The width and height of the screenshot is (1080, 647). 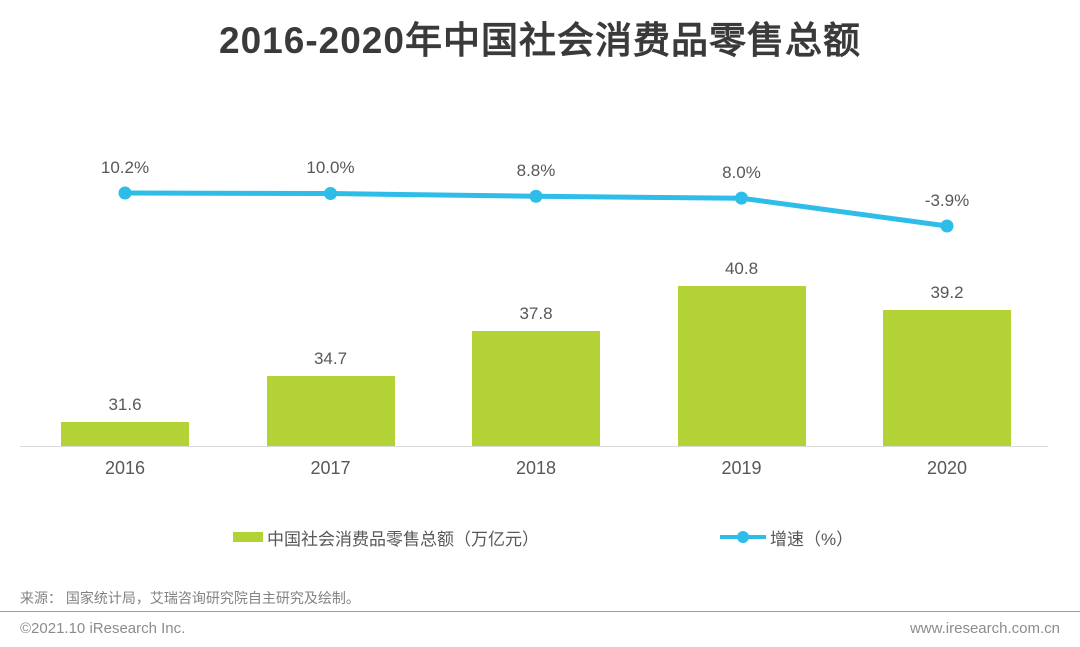 What do you see at coordinates (540, 611) in the screenshot?
I see `footer-divider` at bounding box center [540, 611].